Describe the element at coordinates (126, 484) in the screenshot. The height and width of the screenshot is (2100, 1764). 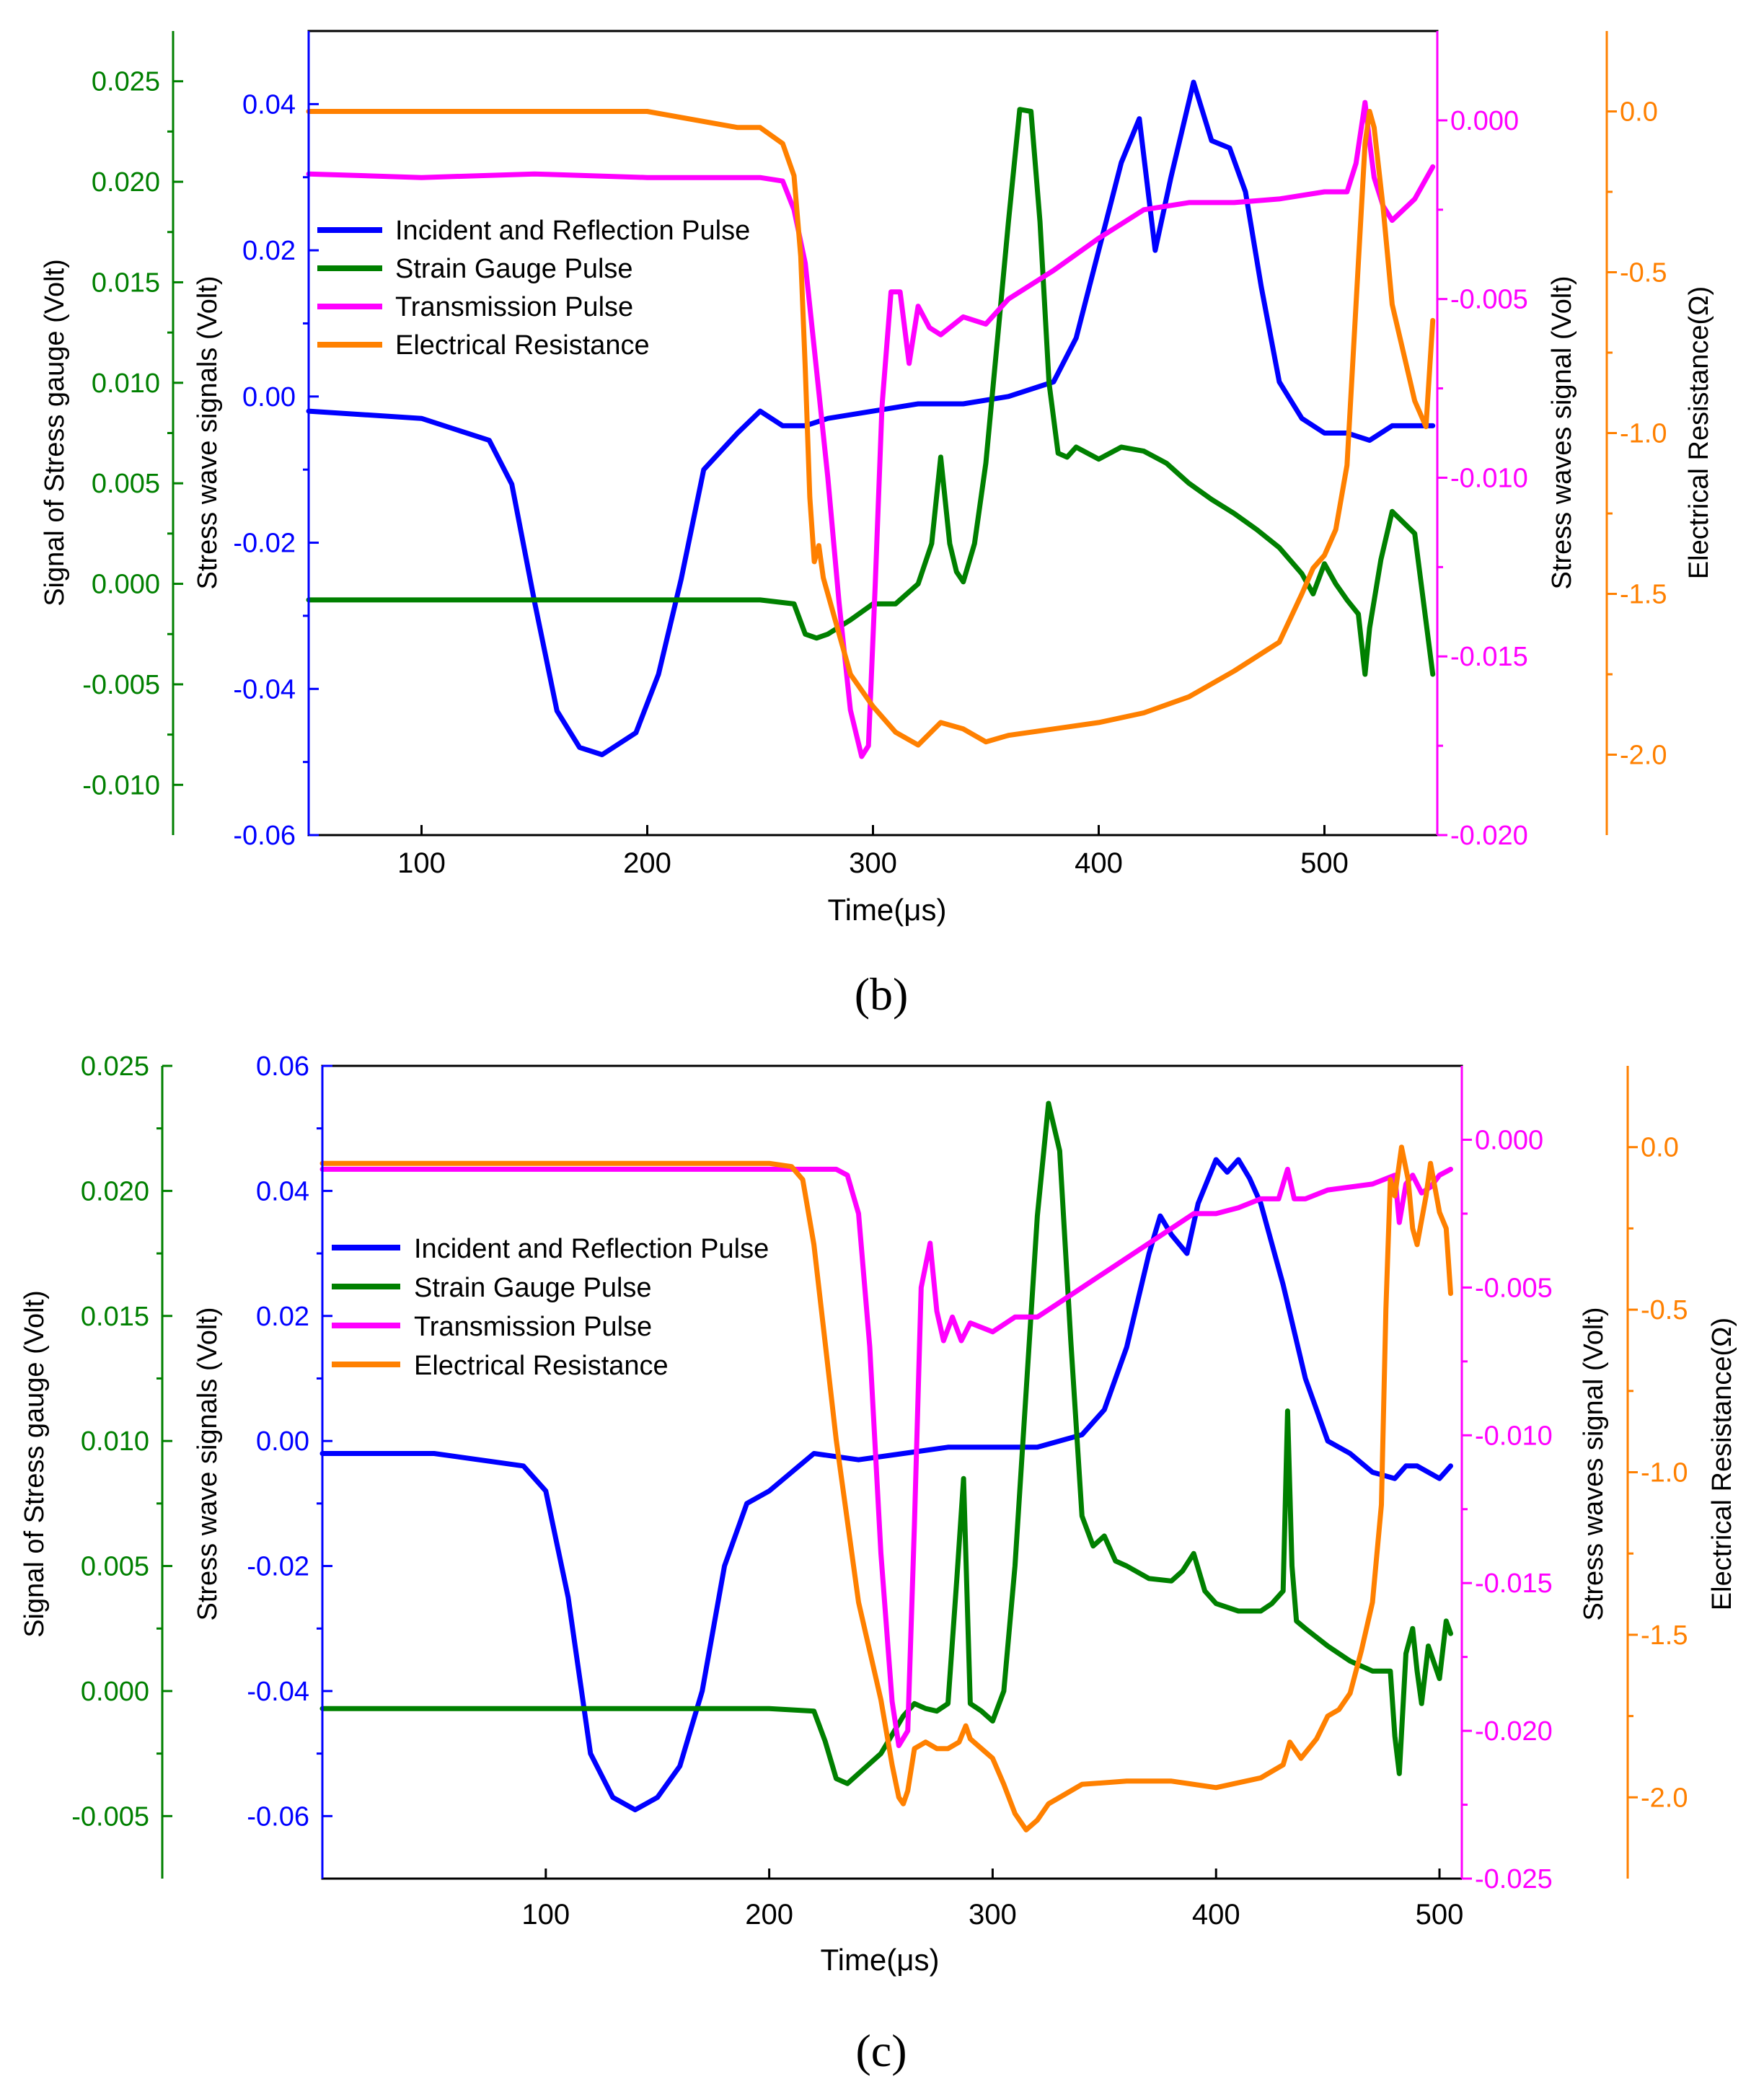
I see `strain-tick-label-b: 0.005` at that location.